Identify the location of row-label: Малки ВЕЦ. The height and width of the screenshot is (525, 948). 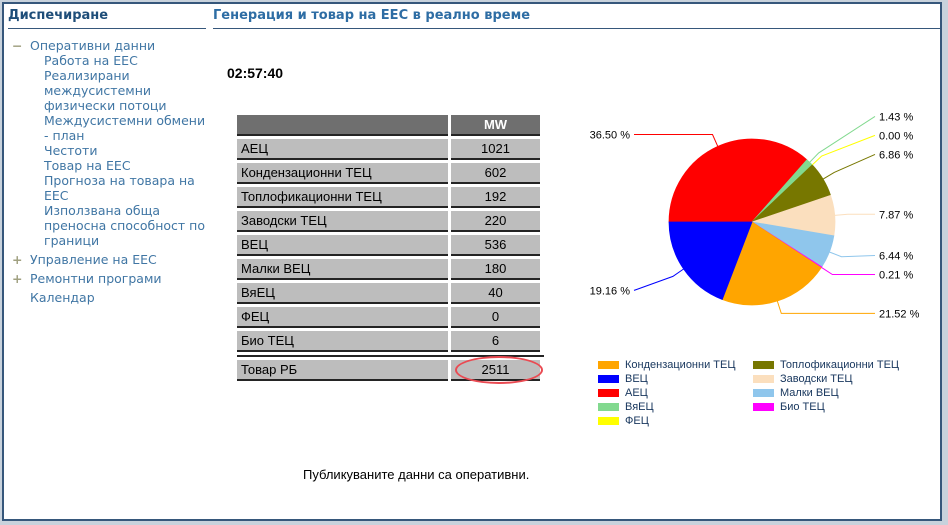
(342, 269).